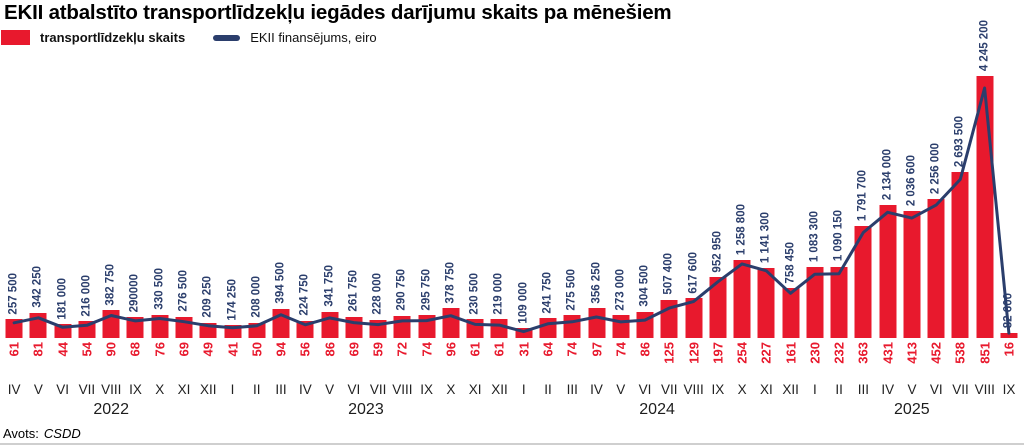  What do you see at coordinates (330, 349) in the screenshot?
I see `vehicle-count-label: 86` at bounding box center [330, 349].